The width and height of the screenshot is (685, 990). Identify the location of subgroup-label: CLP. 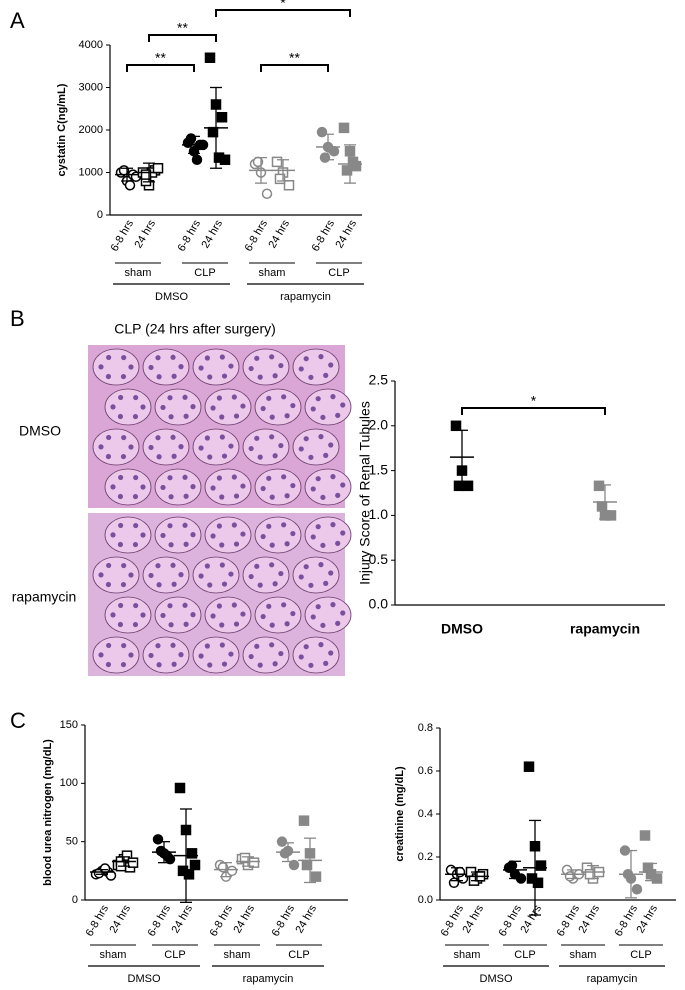
(174, 955).